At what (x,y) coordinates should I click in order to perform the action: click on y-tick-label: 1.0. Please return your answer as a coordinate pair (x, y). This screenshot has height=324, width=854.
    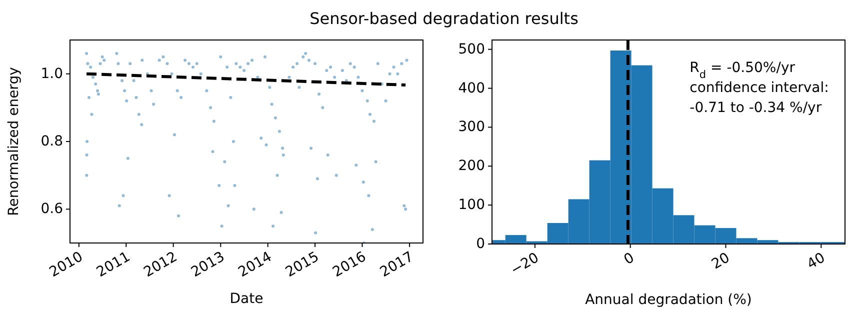
    Looking at the image, I should click on (51, 74).